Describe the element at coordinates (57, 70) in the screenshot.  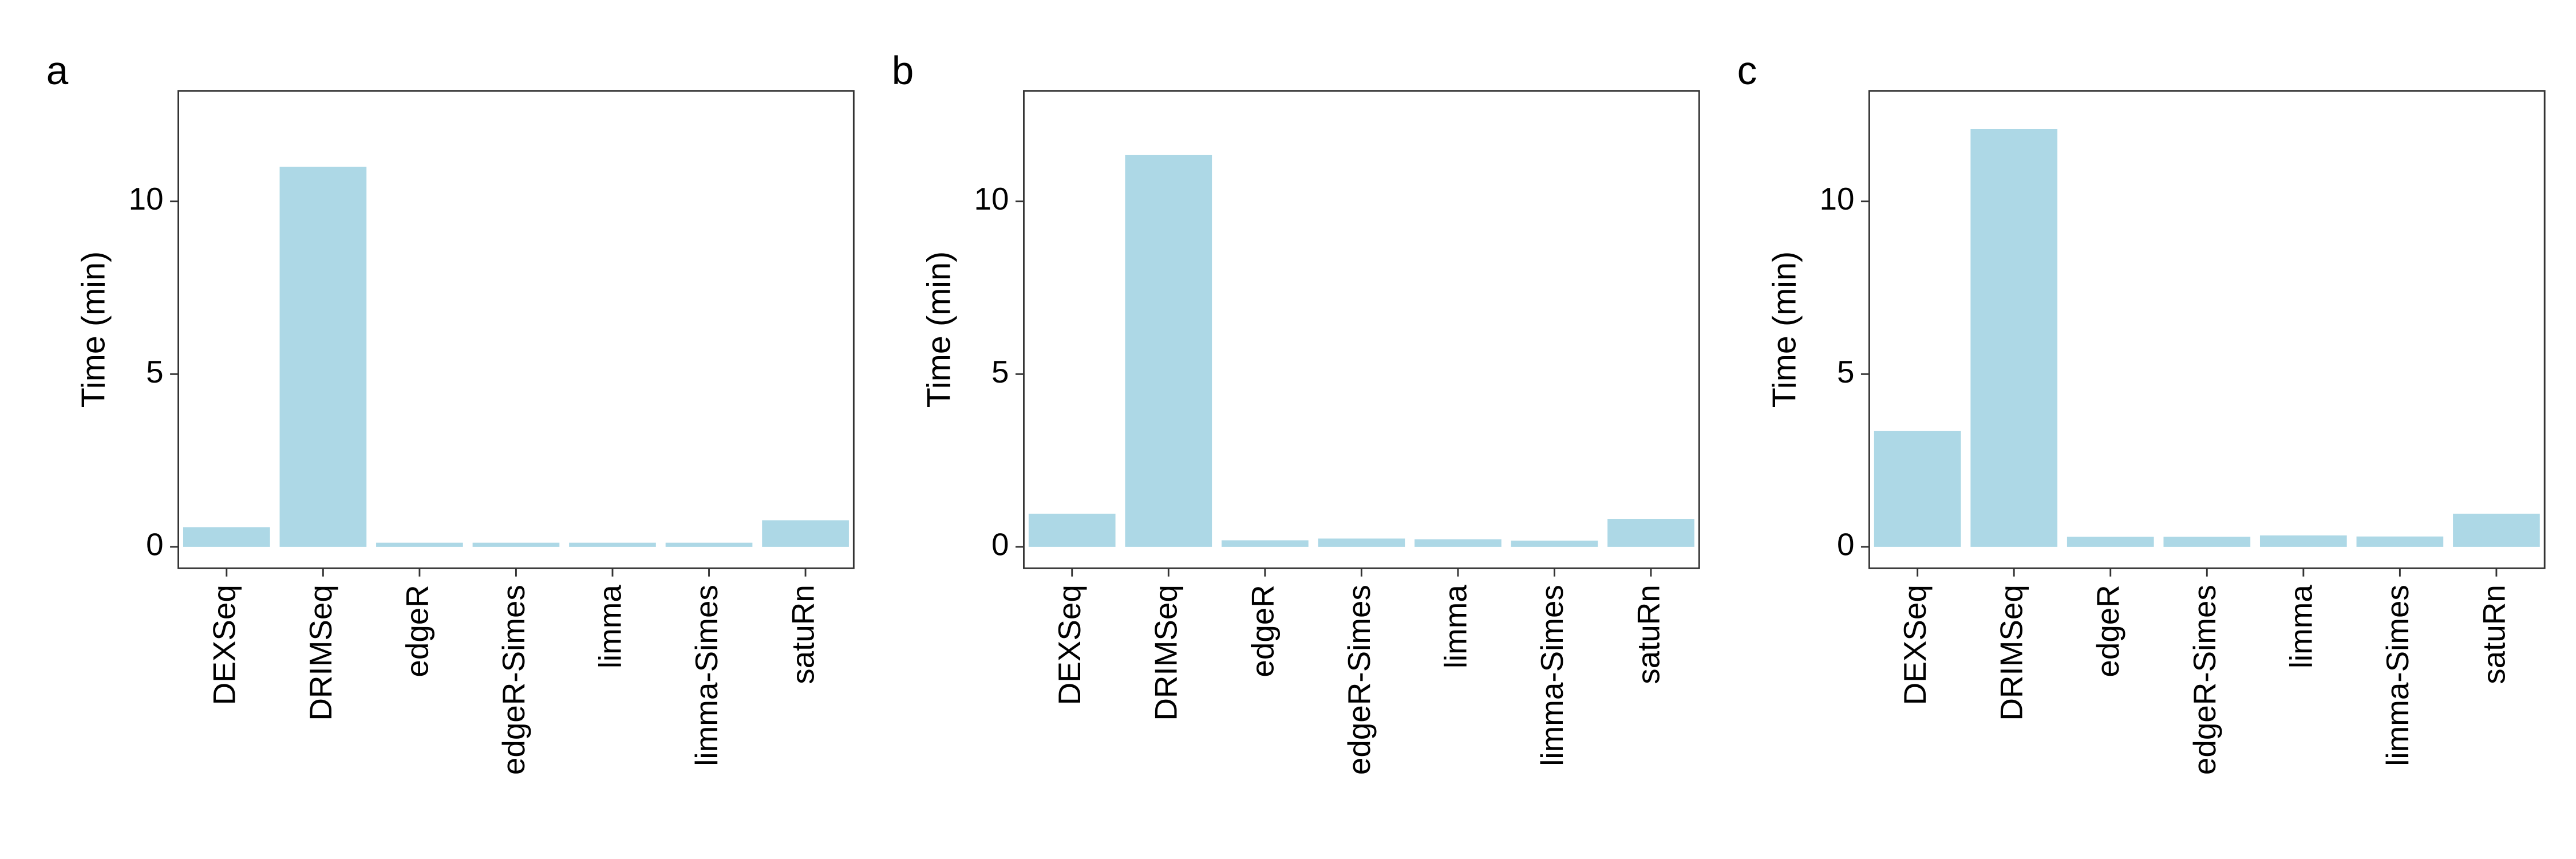
I see `panel-letter: a` at that location.